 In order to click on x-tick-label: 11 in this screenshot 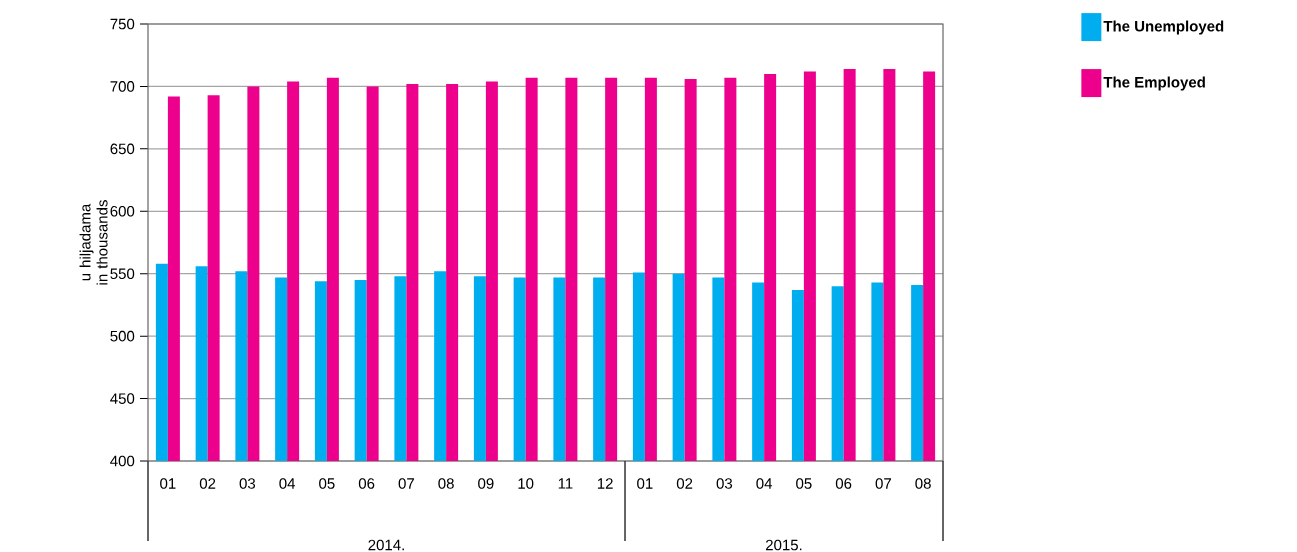, I will do `click(565, 483)`.